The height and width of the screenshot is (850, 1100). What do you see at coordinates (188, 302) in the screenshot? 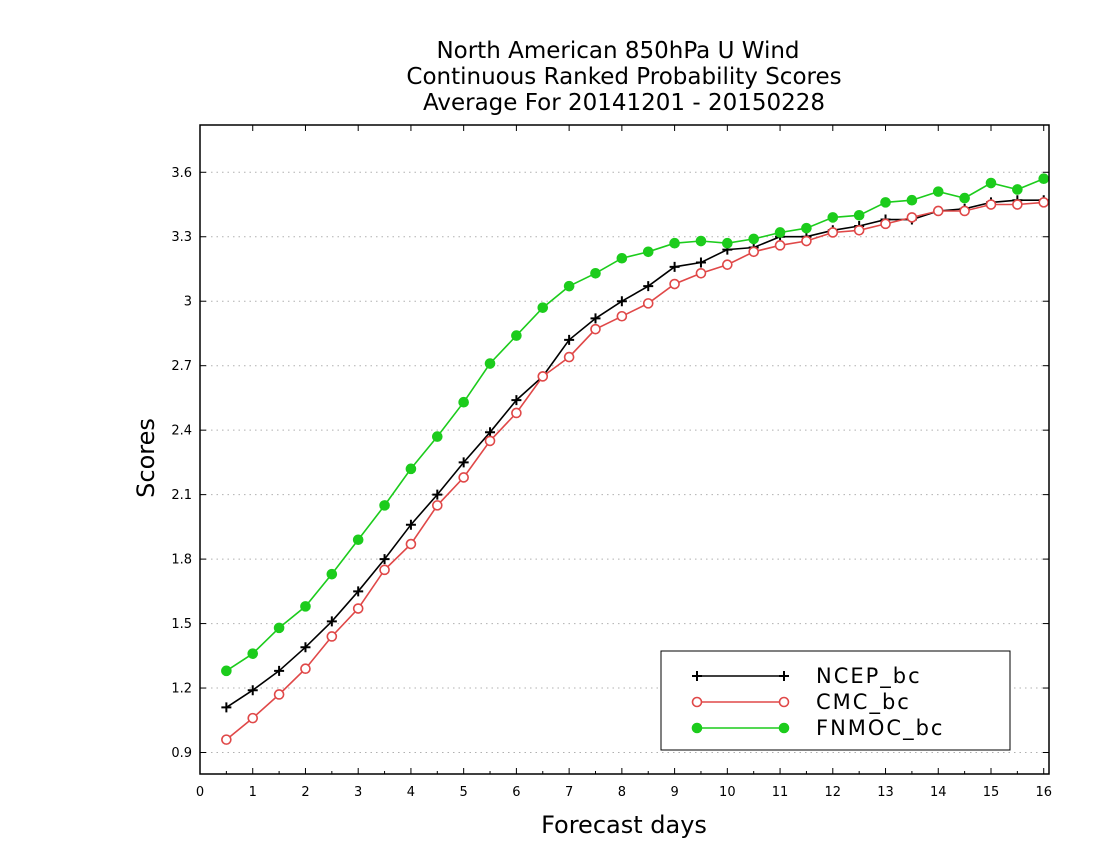
I see `y-tick-label: 3` at bounding box center [188, 302].